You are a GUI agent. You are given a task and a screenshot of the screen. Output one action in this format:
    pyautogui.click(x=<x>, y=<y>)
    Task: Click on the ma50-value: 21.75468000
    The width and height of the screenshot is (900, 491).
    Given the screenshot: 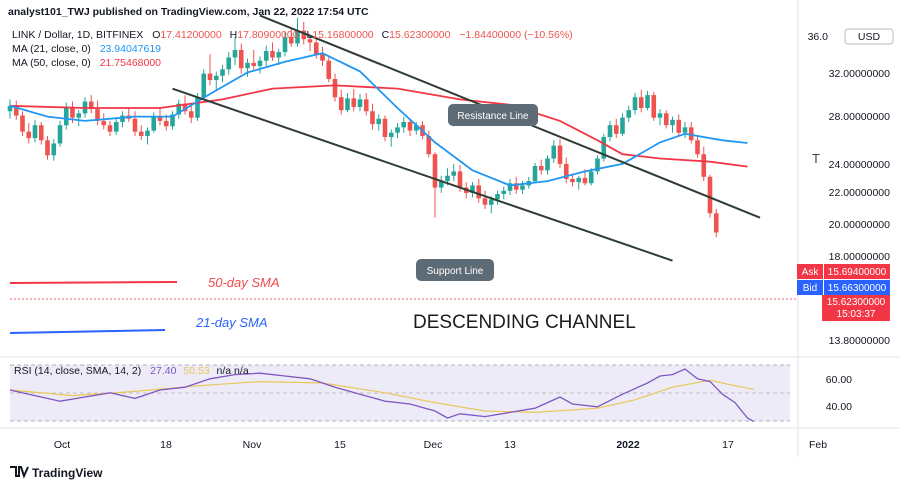 What is the action you would take?
    pyautogui.click(x=130, y=63)
    